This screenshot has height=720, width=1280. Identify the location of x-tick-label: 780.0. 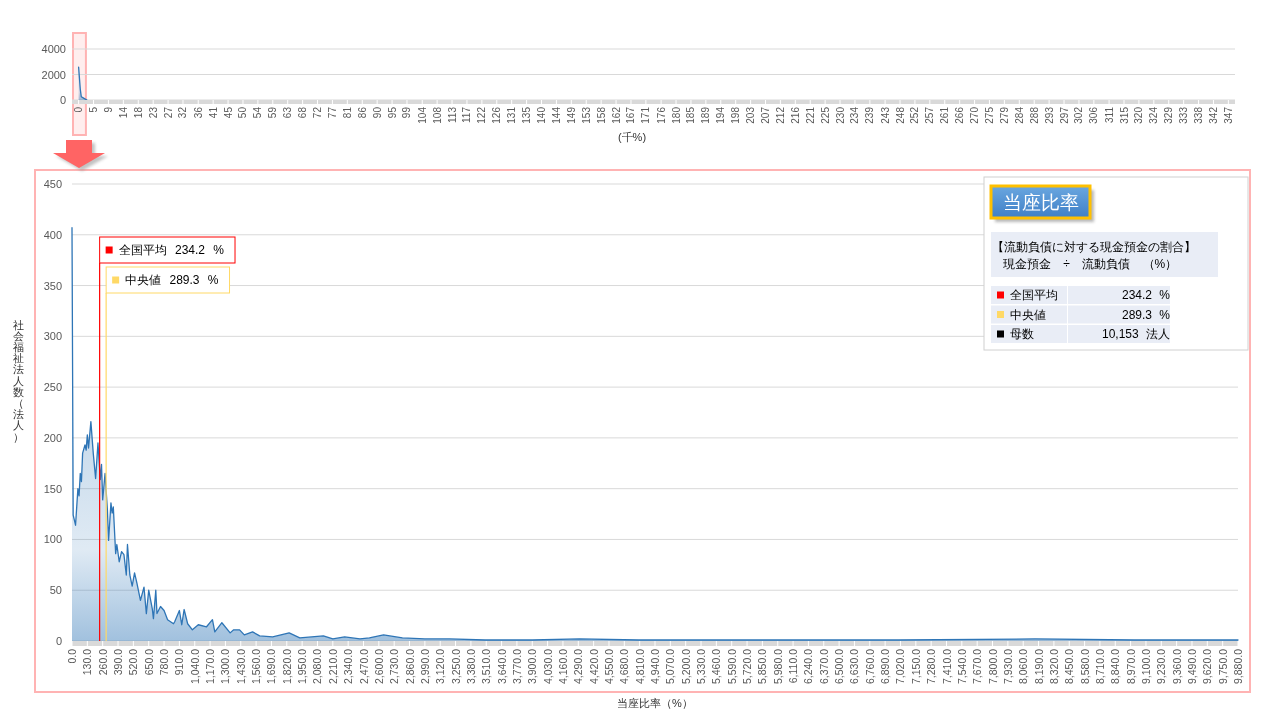
(164, 662).